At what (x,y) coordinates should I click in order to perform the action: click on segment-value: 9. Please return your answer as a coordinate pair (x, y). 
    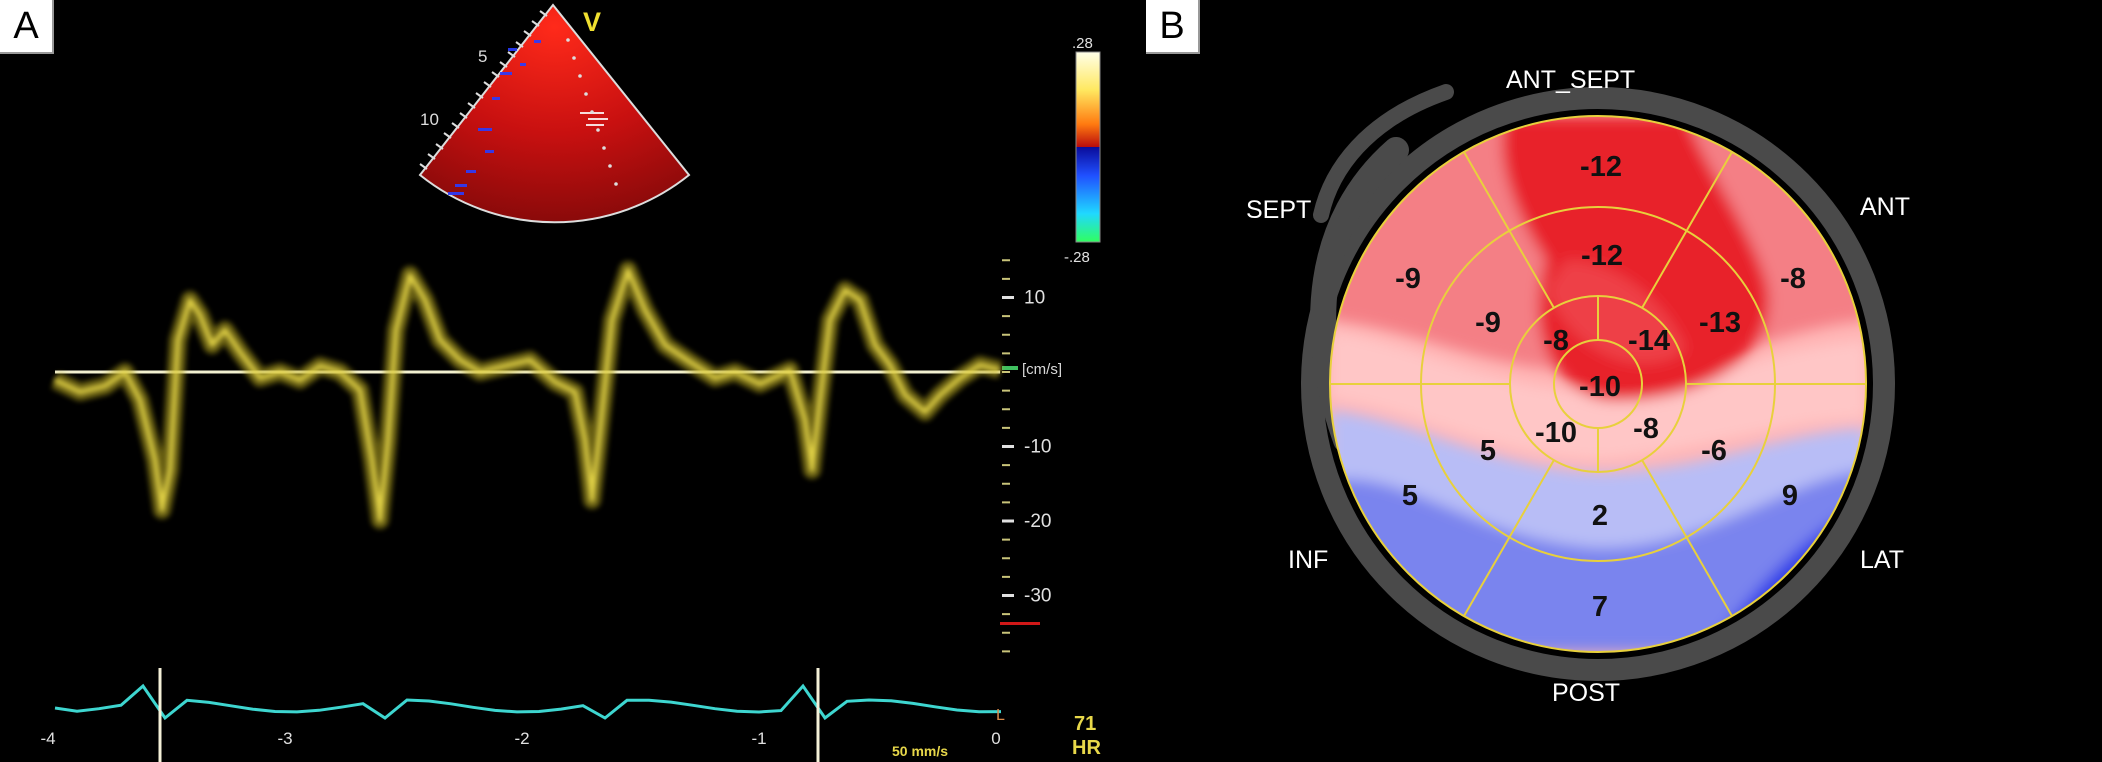
    Looking at the image, I should click on (1790, 496).